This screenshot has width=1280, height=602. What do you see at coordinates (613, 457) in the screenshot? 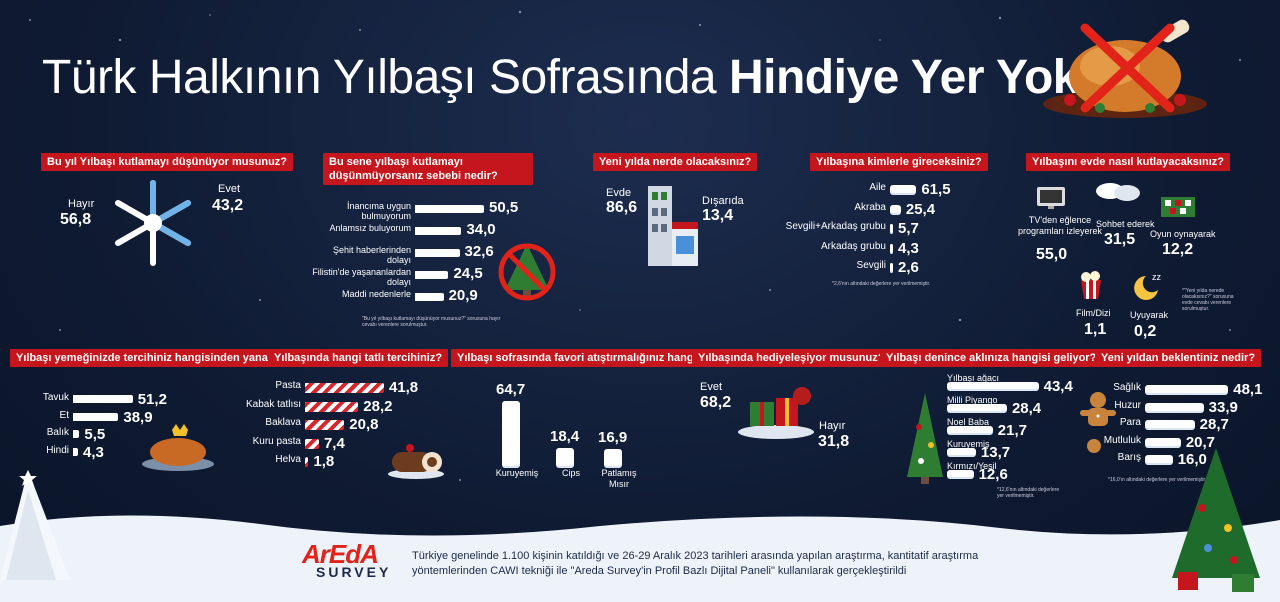
I see `q8-bar` at bounding box center [613, 457].